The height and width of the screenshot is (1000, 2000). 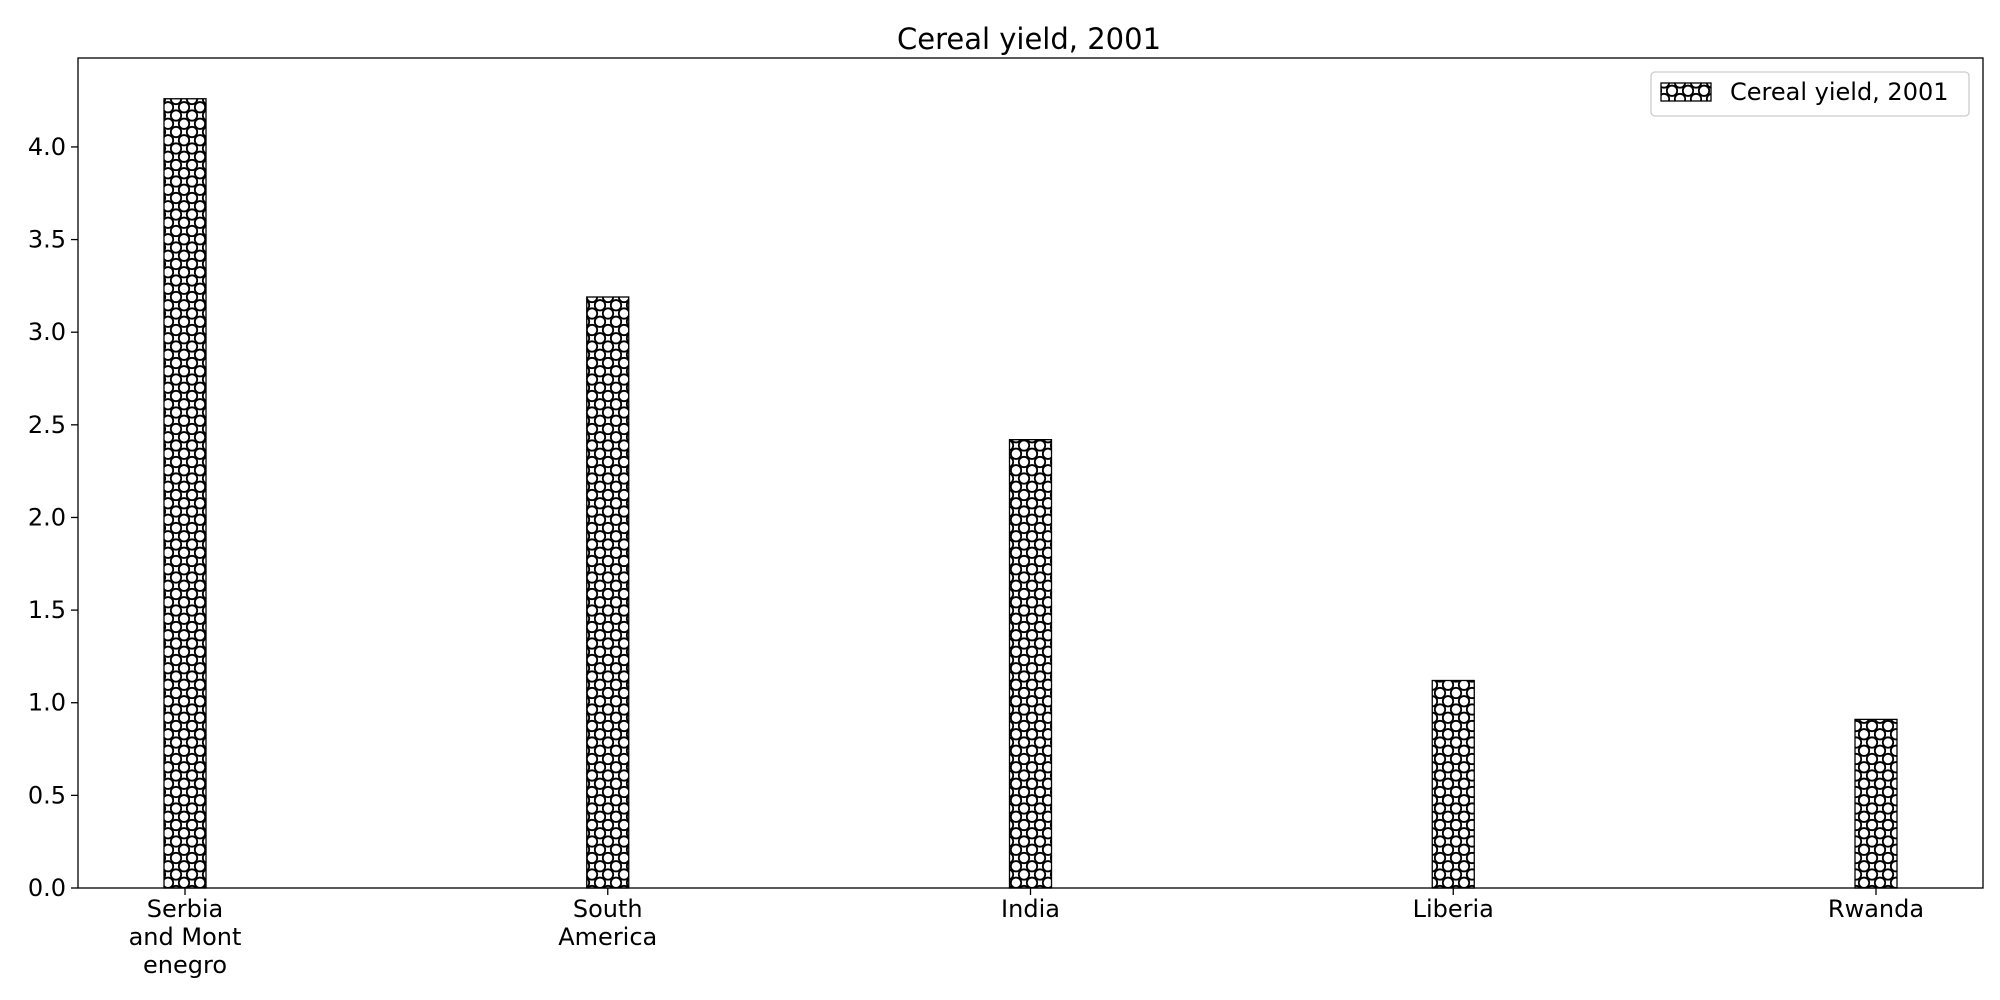 I want to click on legend-box, so click(x=1810, y=94).